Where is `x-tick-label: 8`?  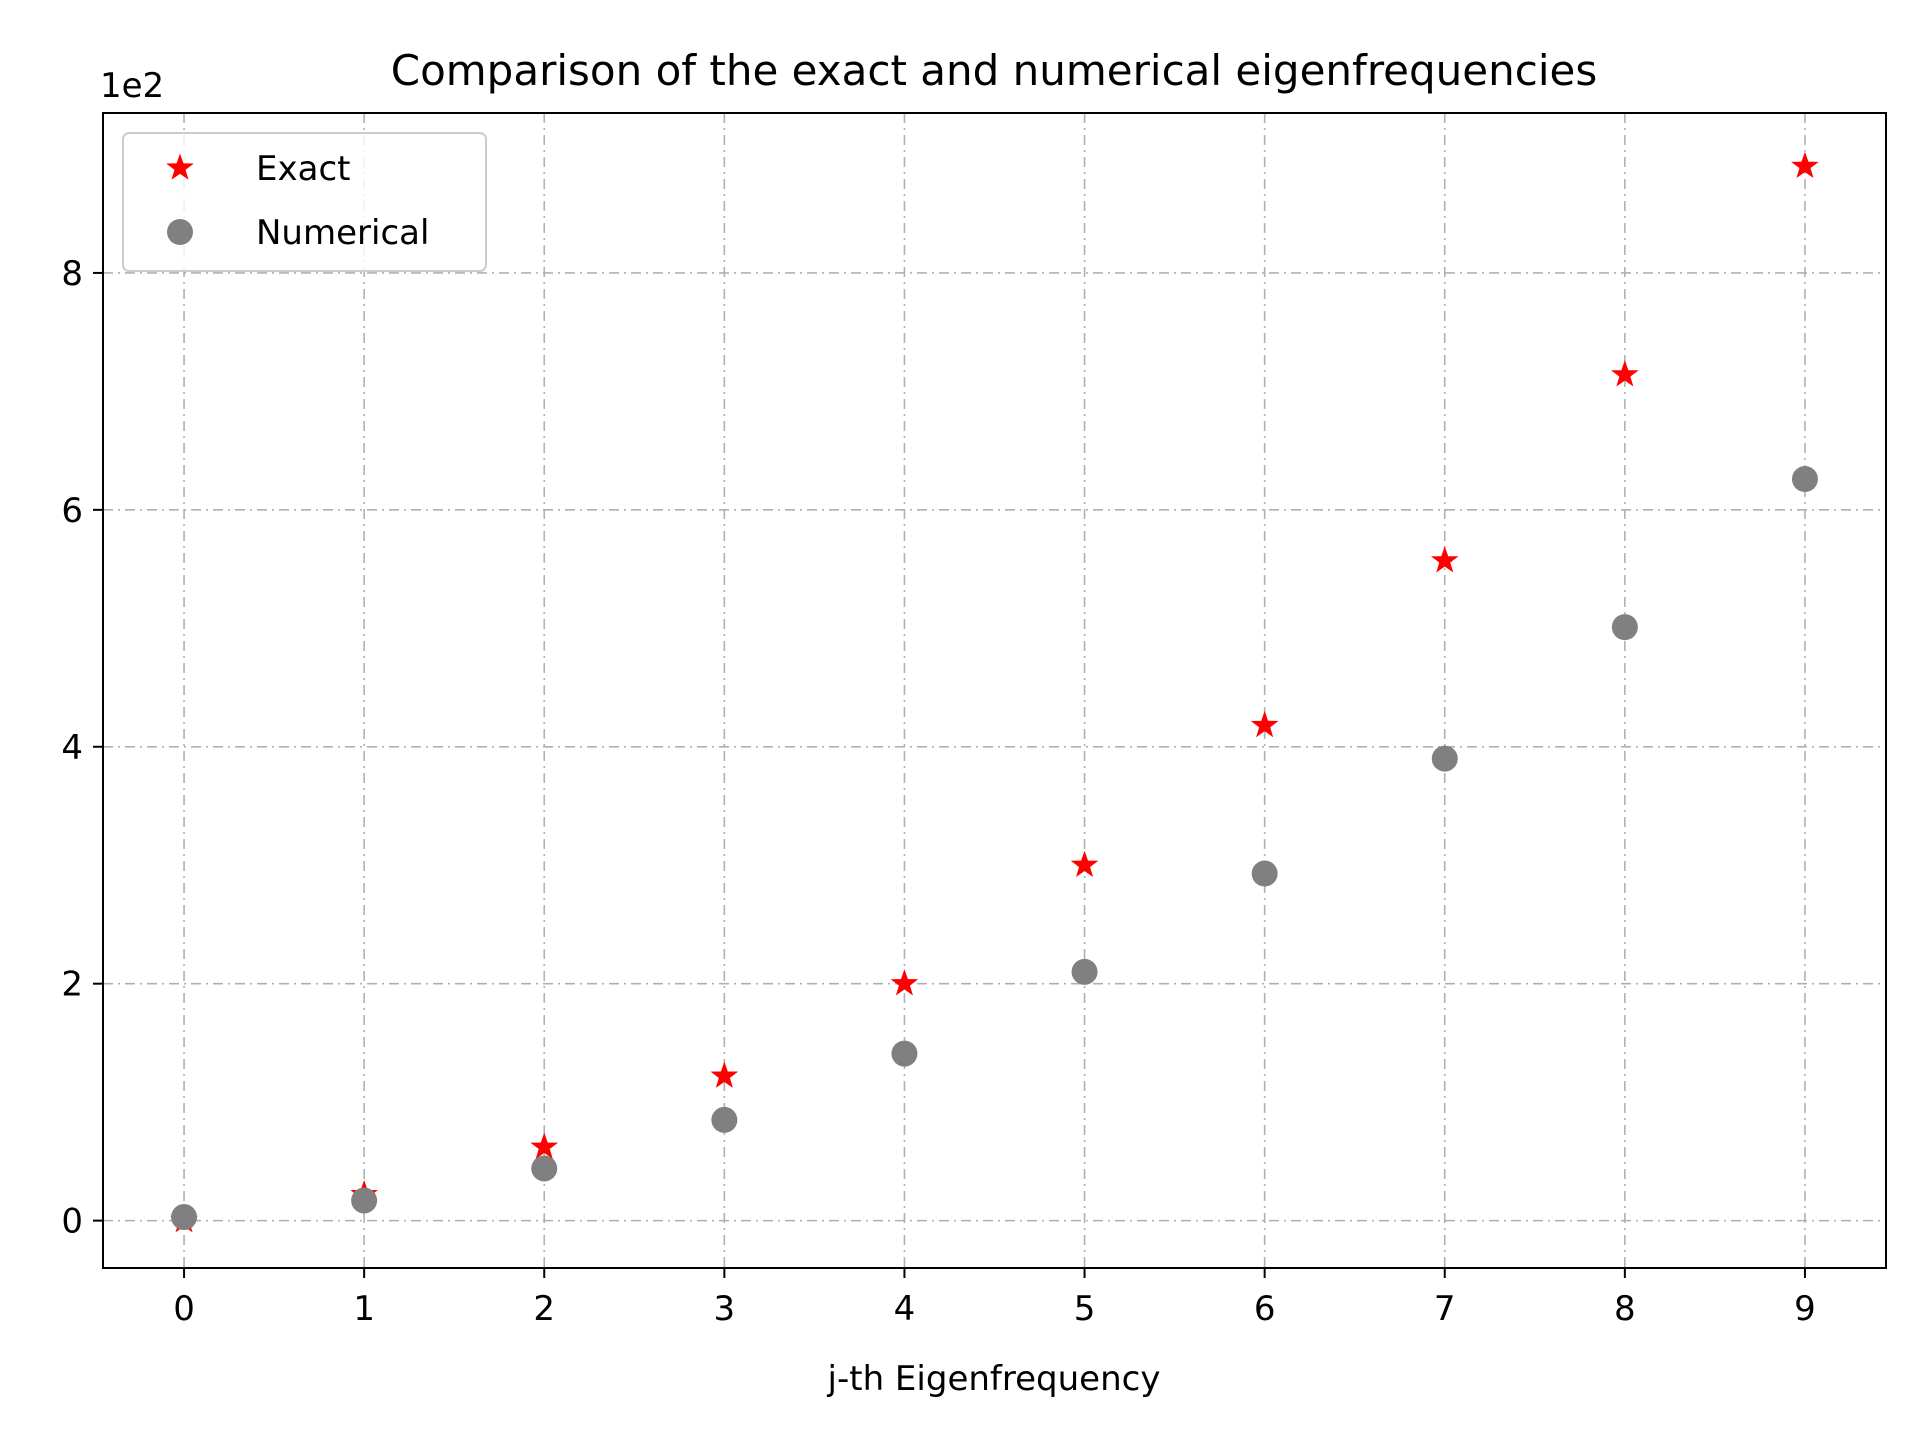 x-tick-label: 8 is located at coordinates (1625, 1309).